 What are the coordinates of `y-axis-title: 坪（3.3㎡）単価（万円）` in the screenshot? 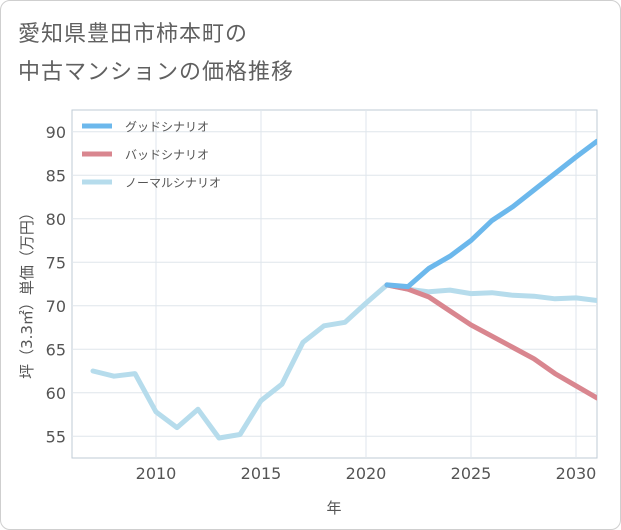 It's located at (27, 292).